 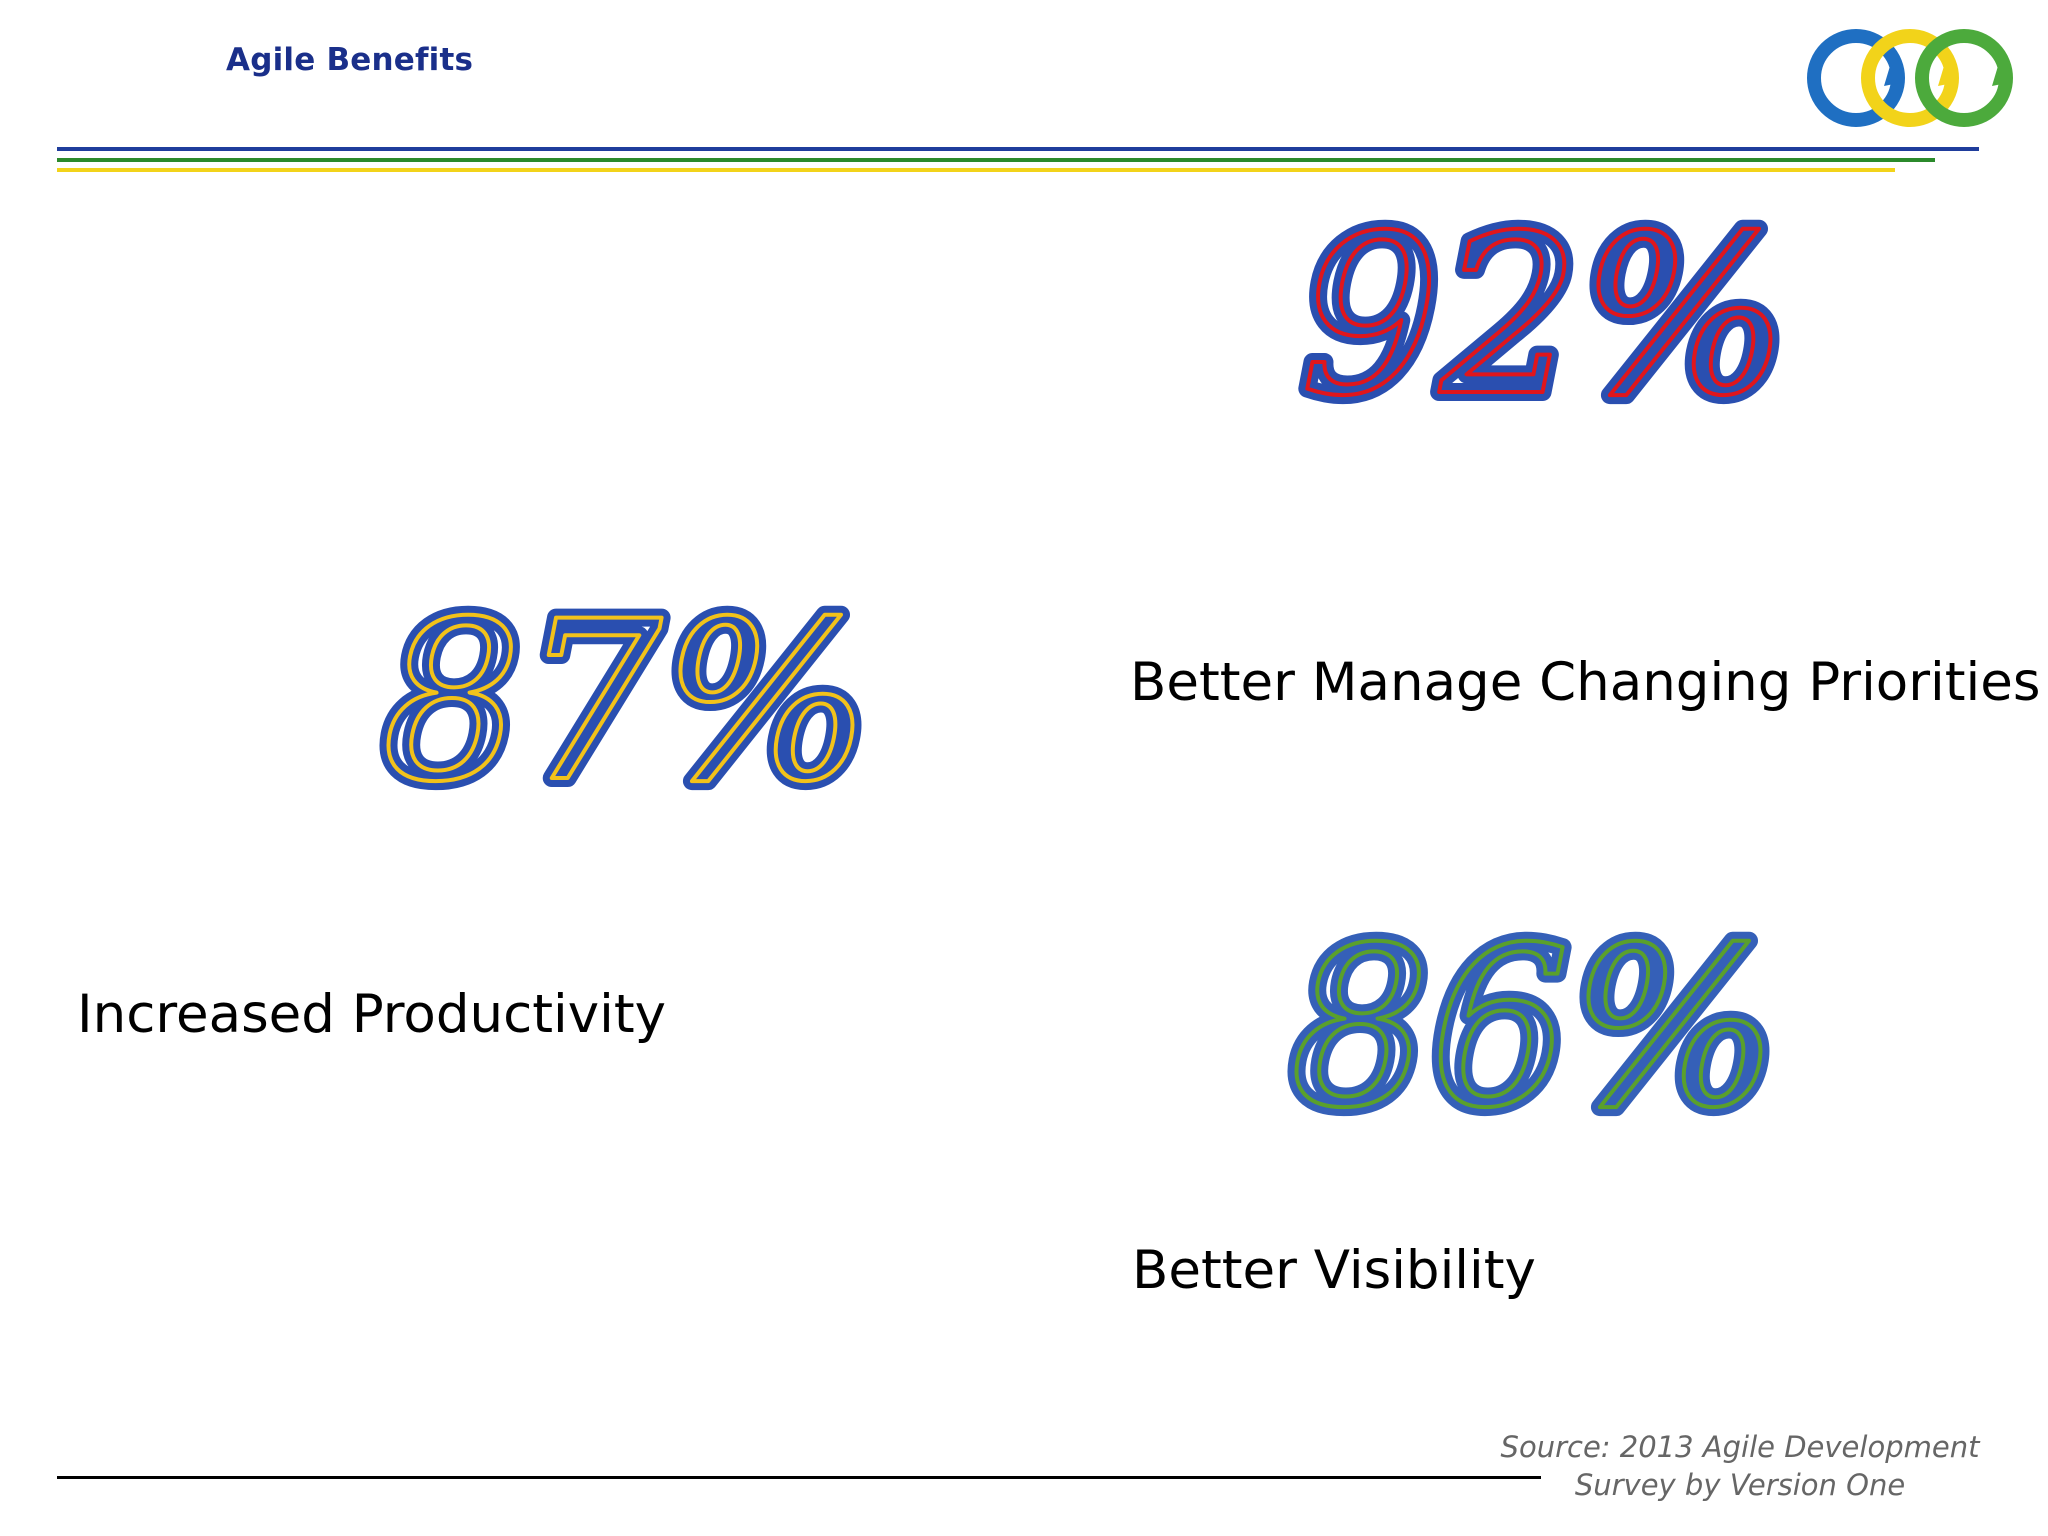 I want to click on stat-87-value-inner: 87%, so click(x=626, y=702).